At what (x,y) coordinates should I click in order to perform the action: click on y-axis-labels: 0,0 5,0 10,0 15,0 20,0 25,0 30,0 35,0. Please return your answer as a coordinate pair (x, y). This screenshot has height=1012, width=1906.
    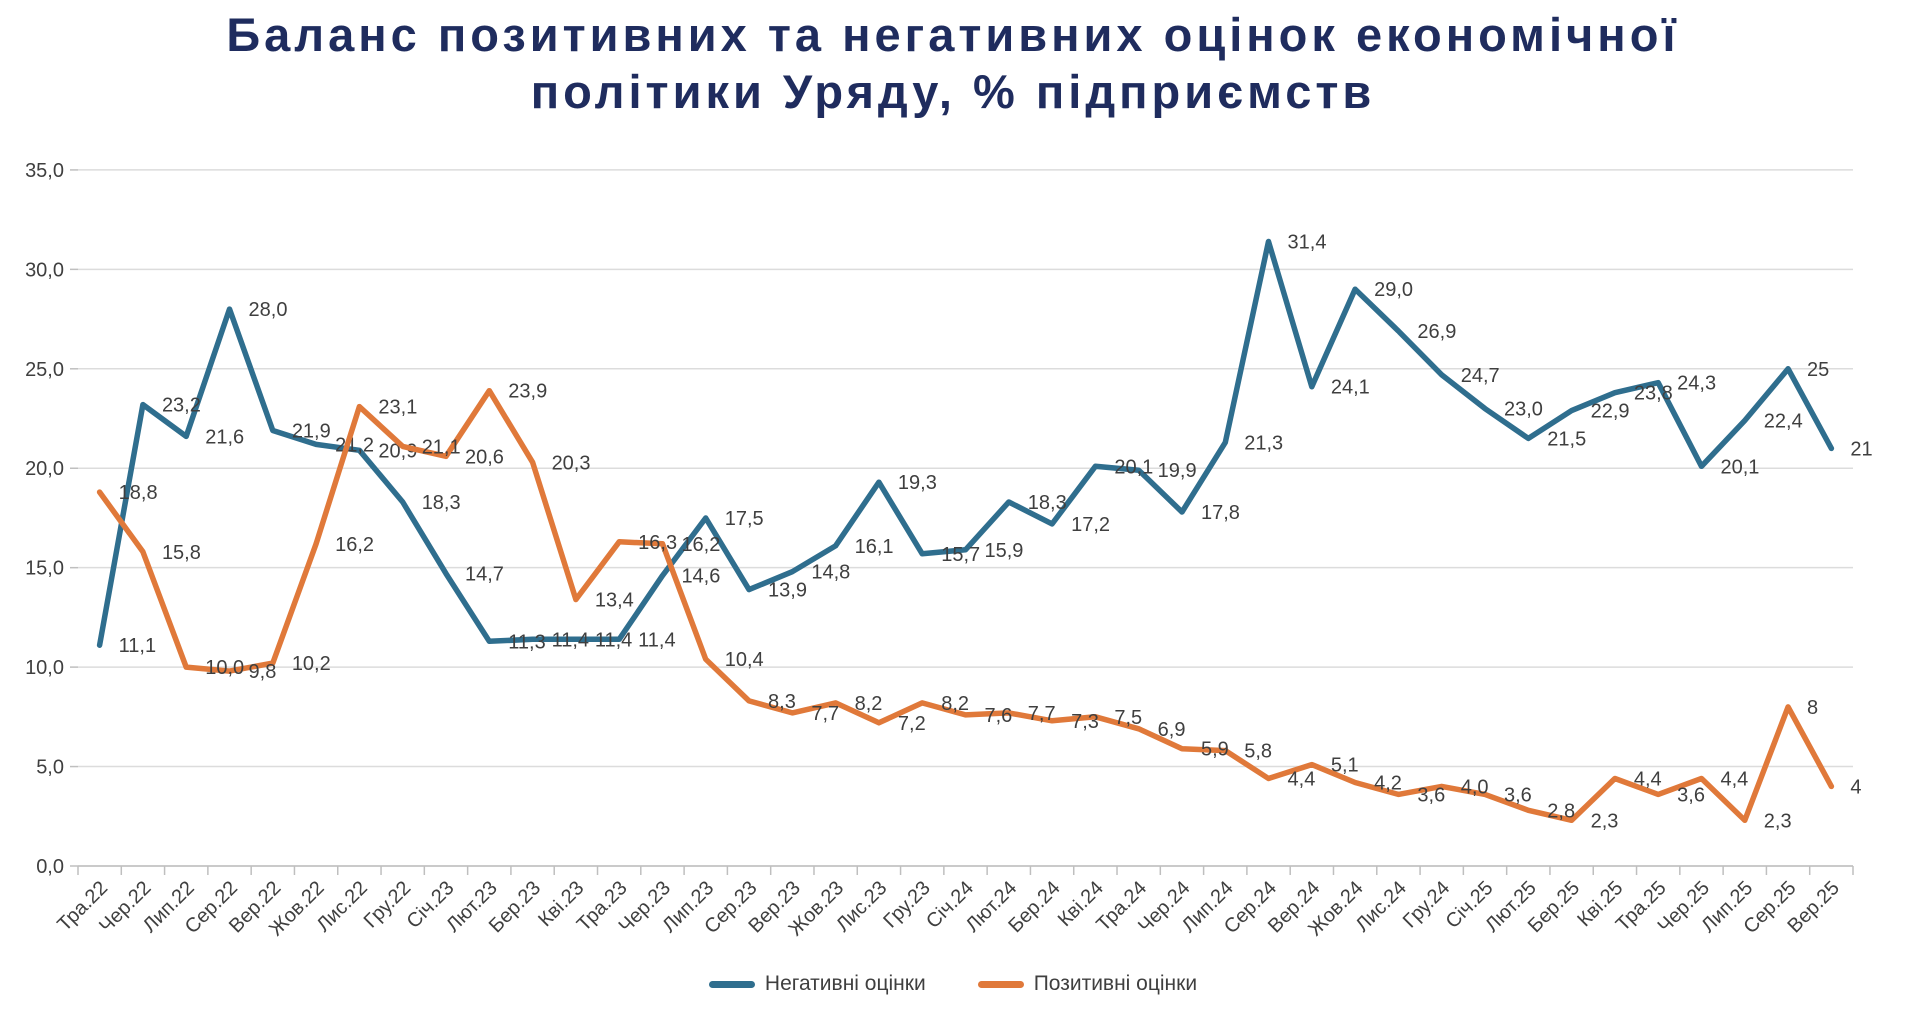
    Looking at the image, I should click on (44, 519).